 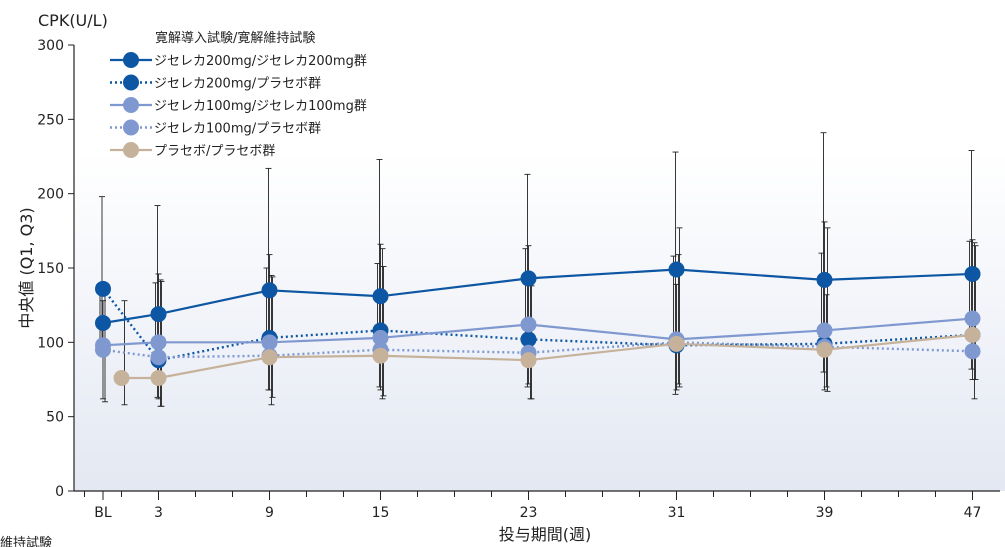 I want to click on legend-label: ジセレカ200mg/ジセレカ200mg群, so click(x=260, y=61).